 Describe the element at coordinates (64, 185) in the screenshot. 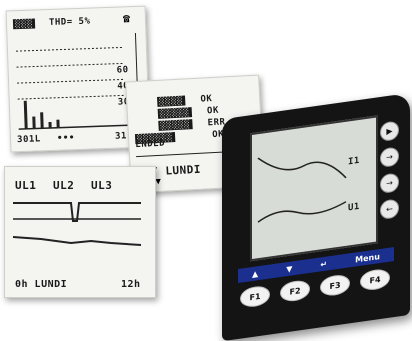

I see `curve-channel-2: UL2` at that location.